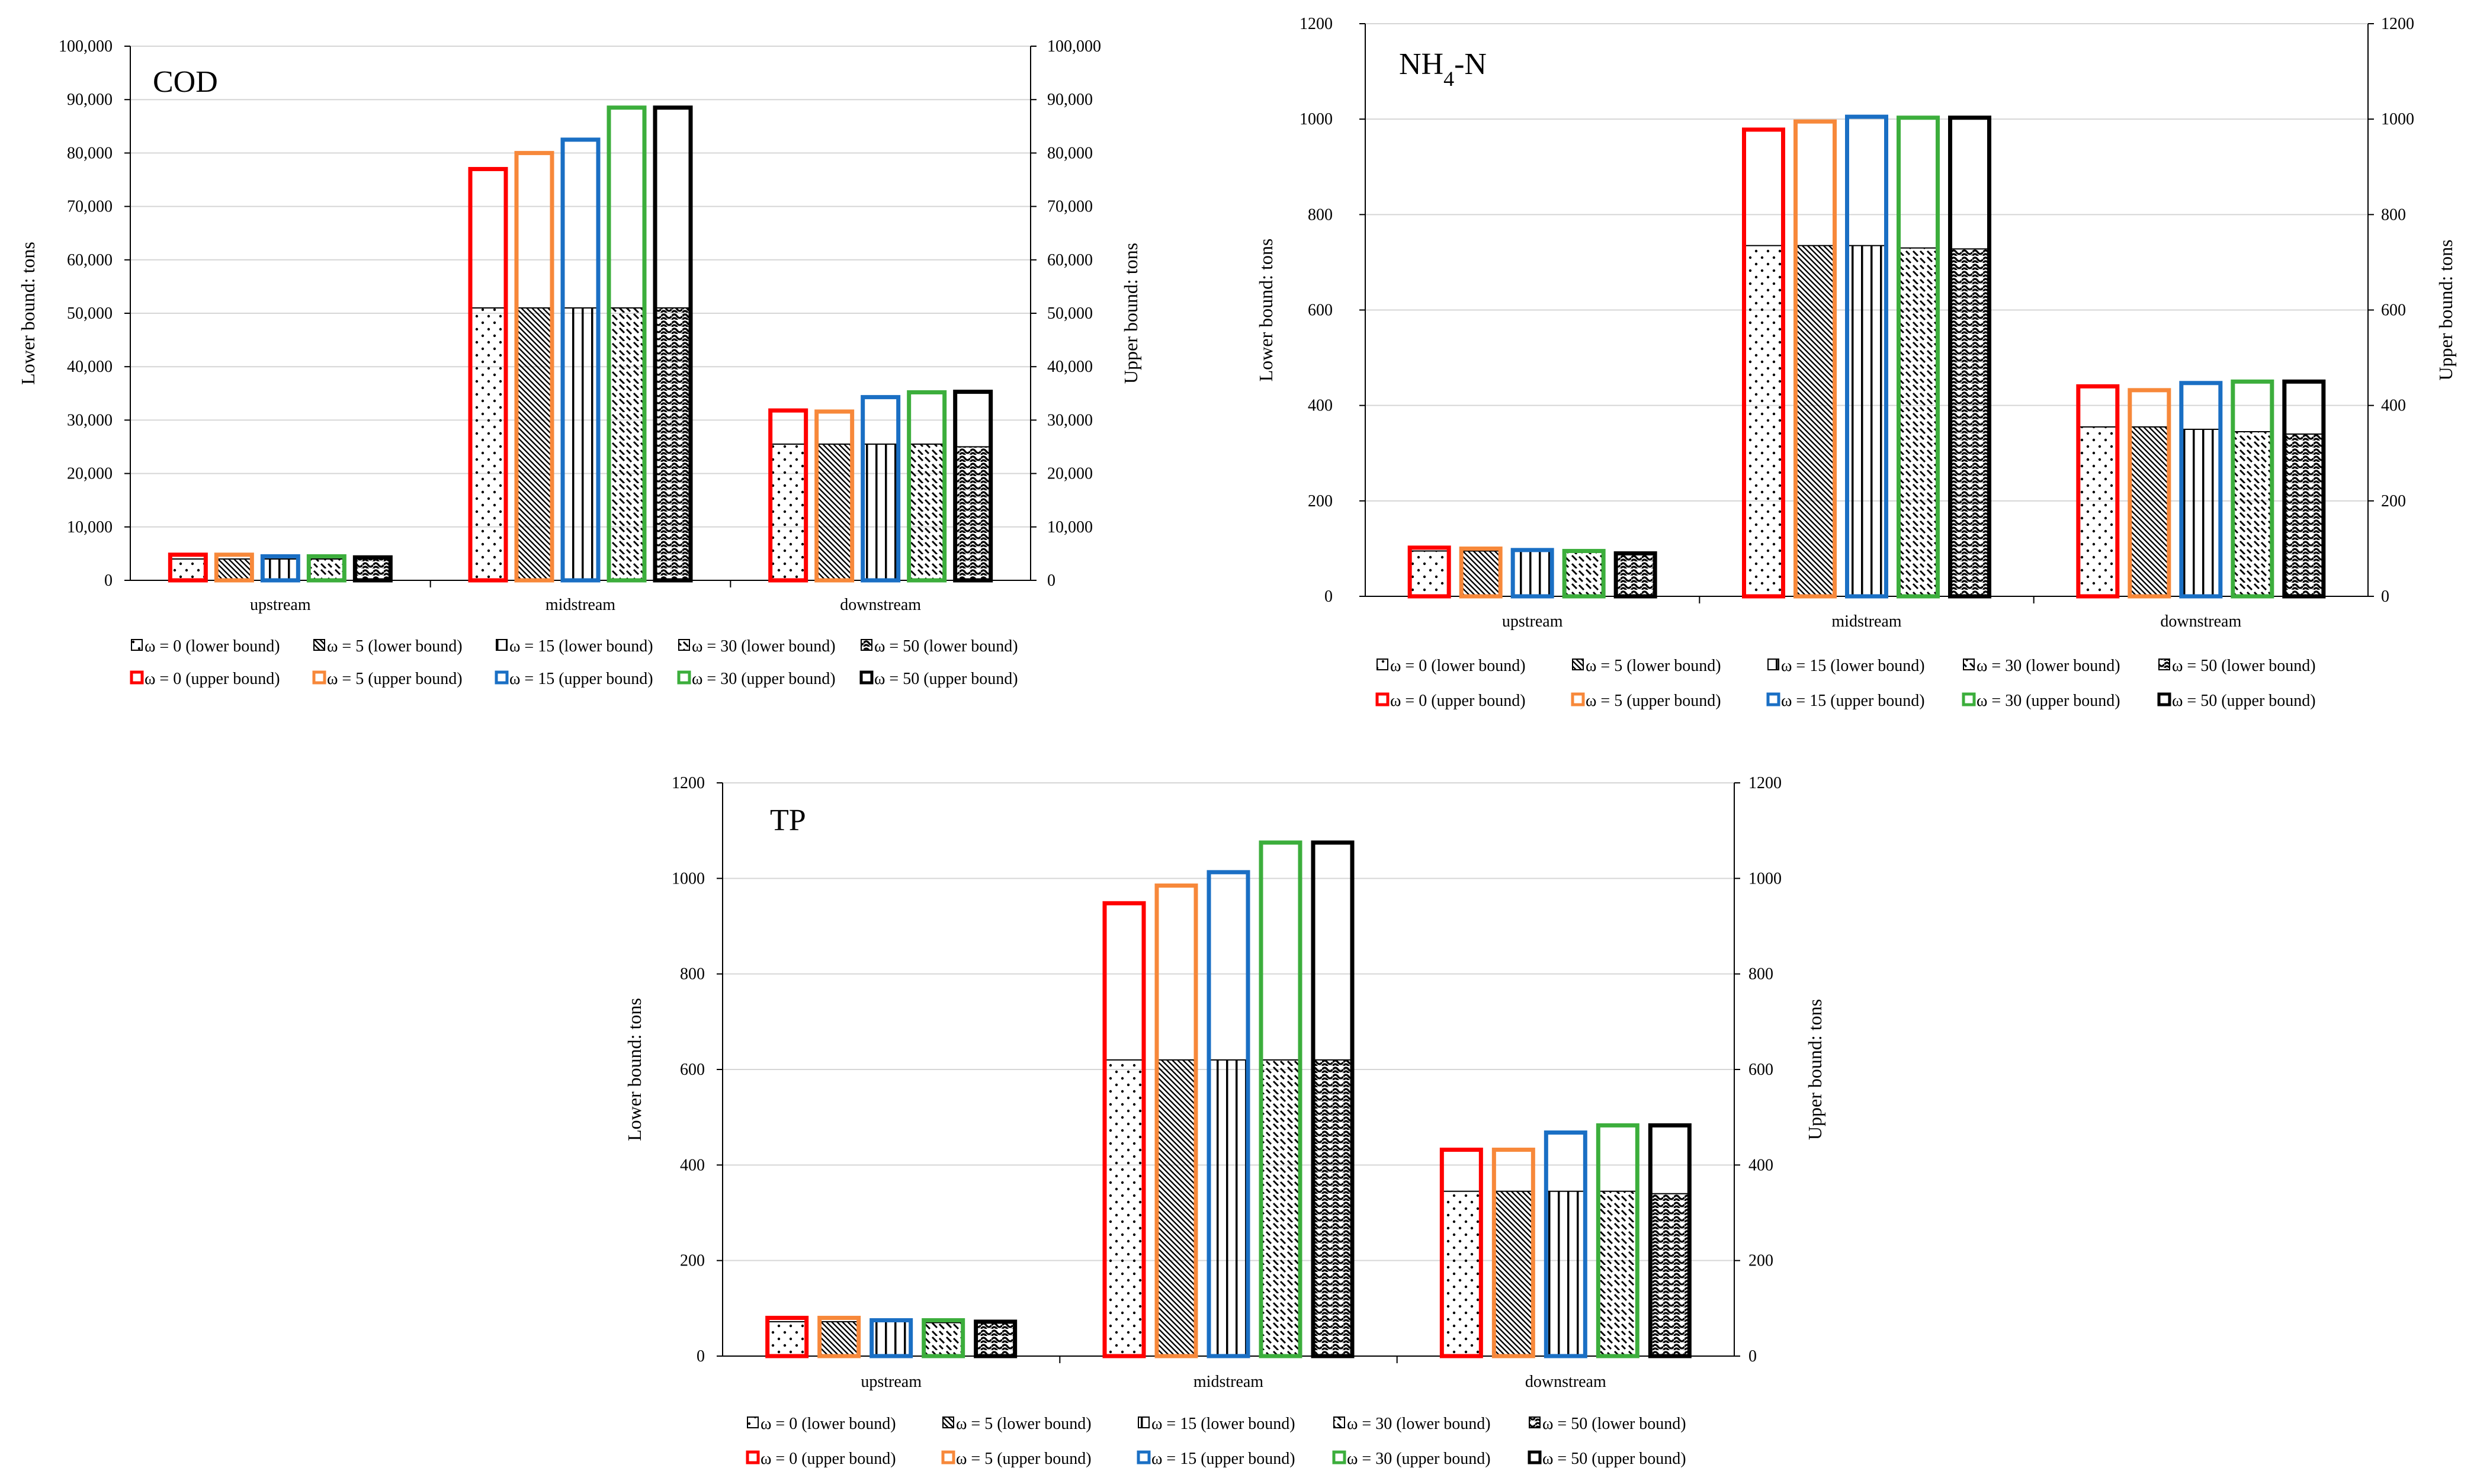 The width and height of the screenshot is (2477, 1484). Describe the element at coordinates (212, 646) in the screenshot. I see `legend-label-lower: ω = 0 (lower bound)` at that location.